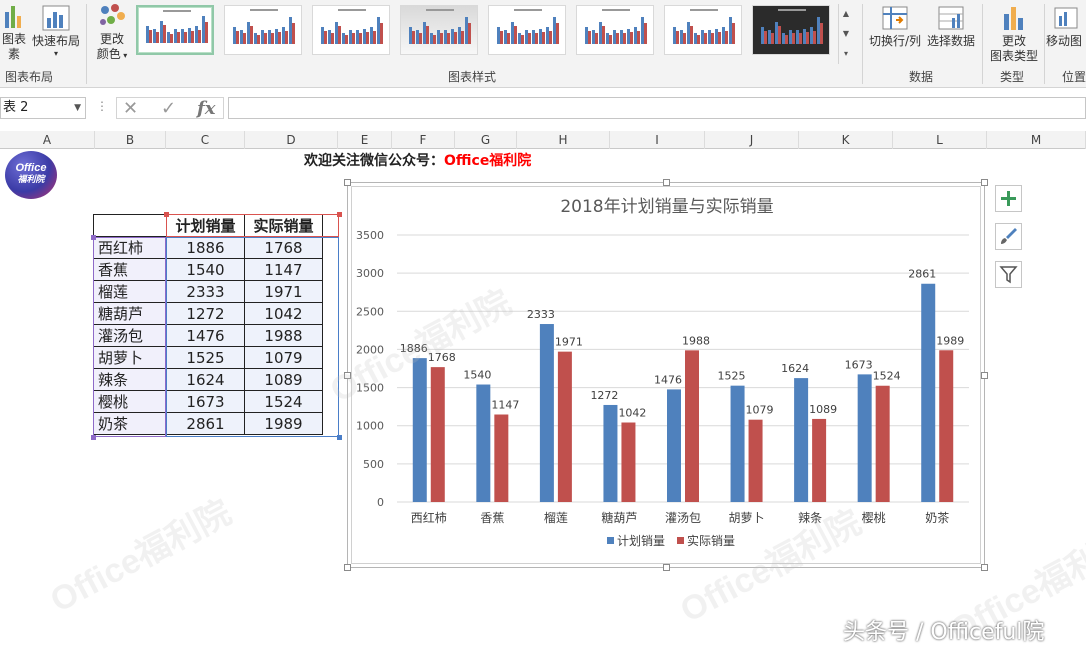  Describe the element at coordinates (283, 423) in the screenshot. I see `cell-actual: 1989` at that location.